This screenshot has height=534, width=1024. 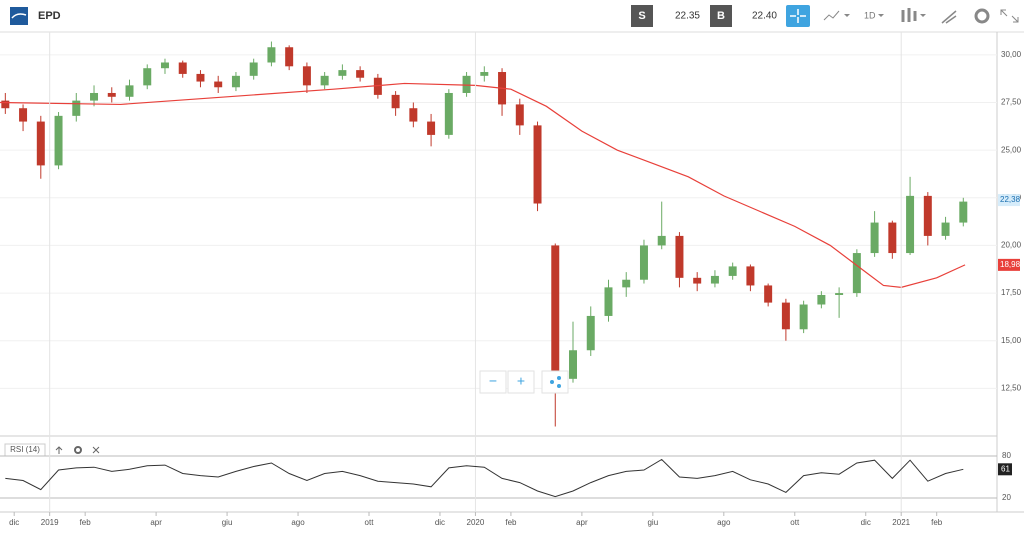 What do you see at coordinates (901, 522) in the screenshot?
I see `x-tick-label: 2021` at bounding box center [901, 522].